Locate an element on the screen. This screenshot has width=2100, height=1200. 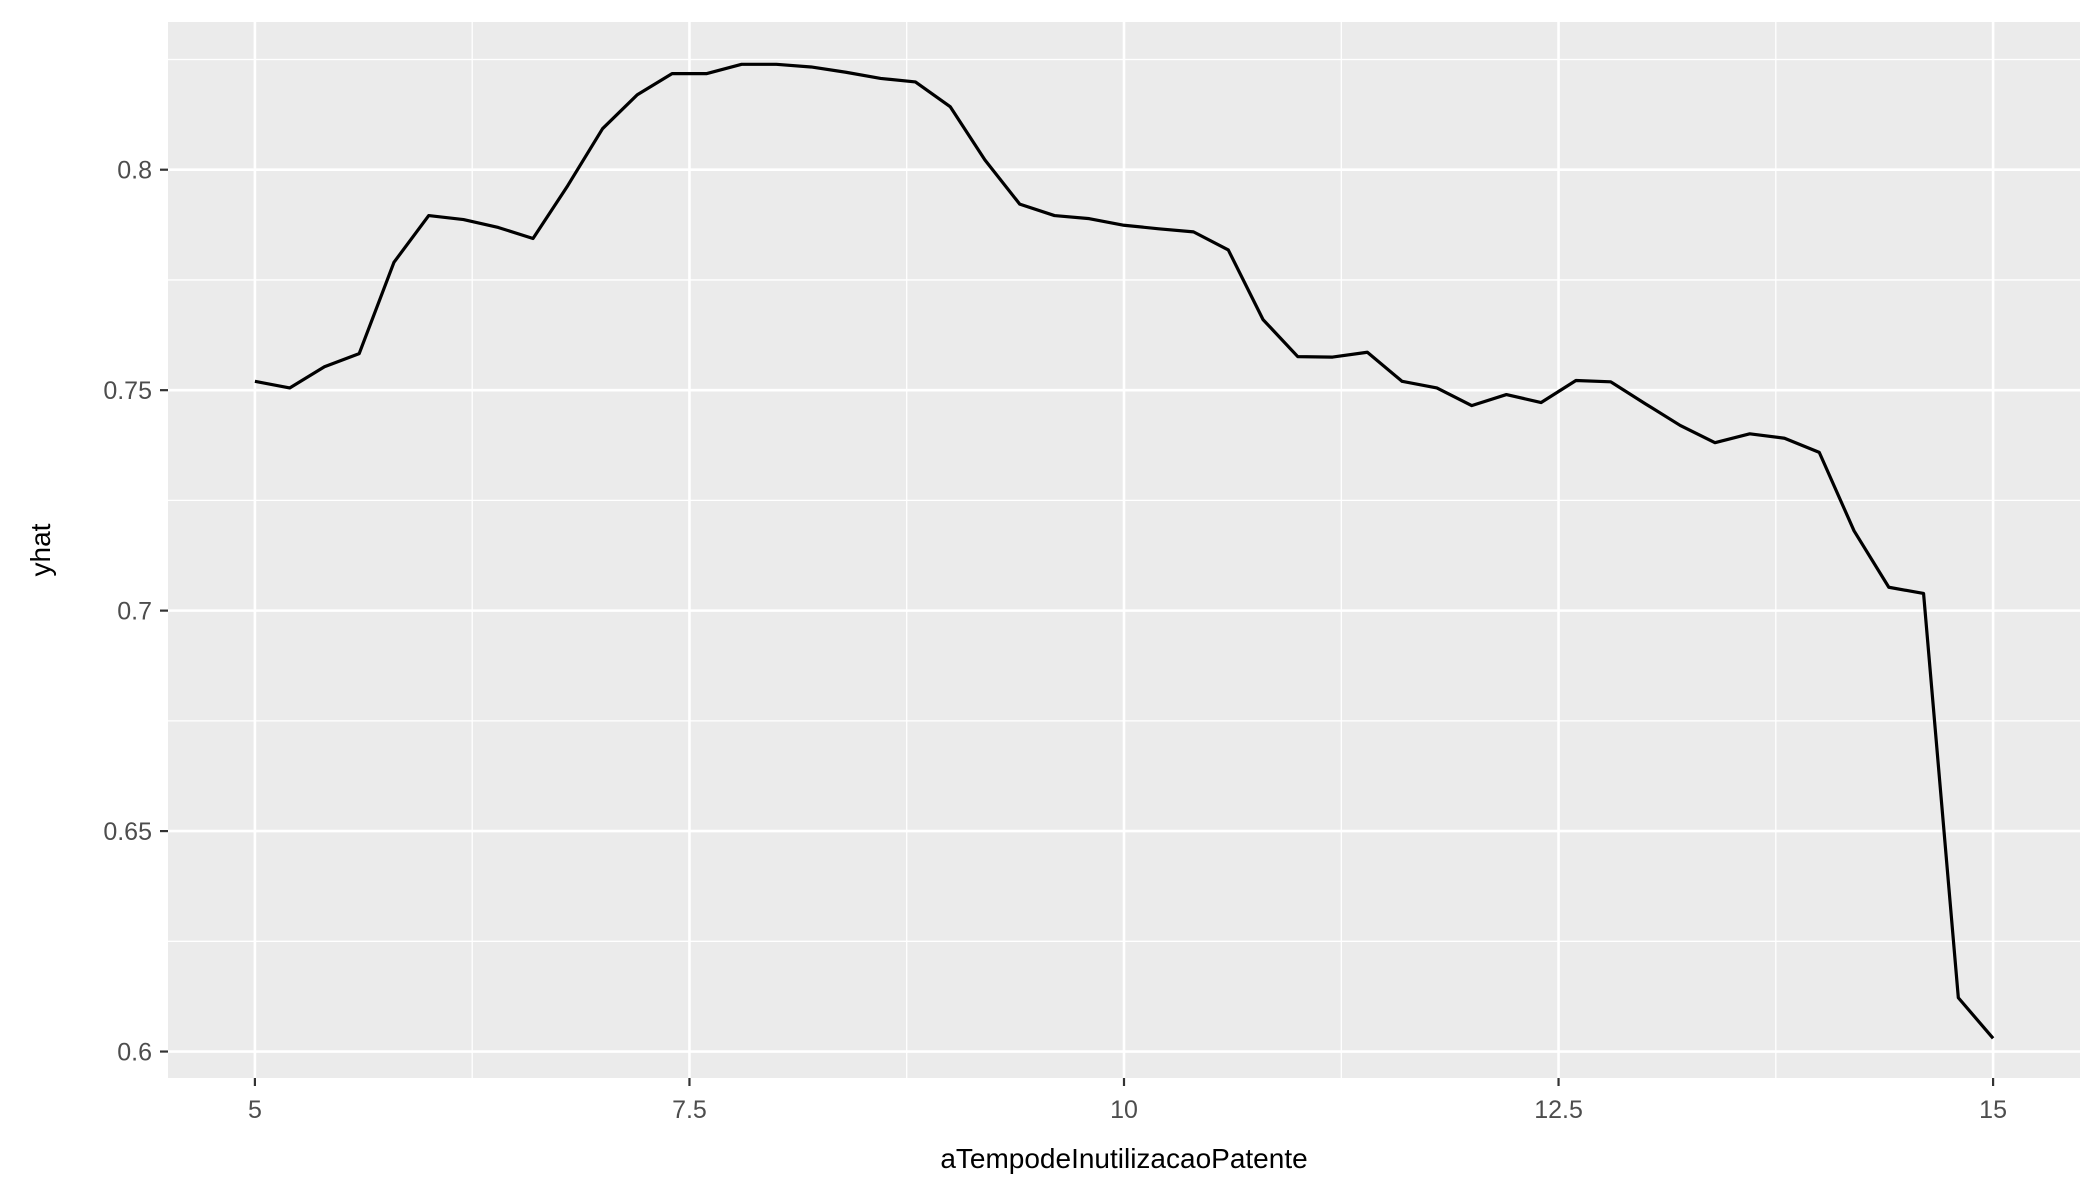
x-axis-title: aTempodeInutilizacaoPatente is located at coordinates (1123, 1158).